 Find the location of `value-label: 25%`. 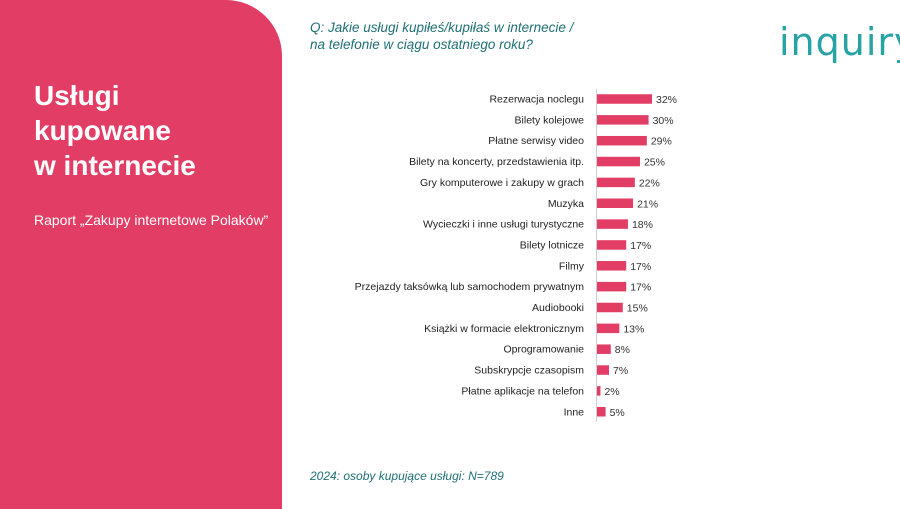

value-label: 25% is located at coordinates (654, 163).